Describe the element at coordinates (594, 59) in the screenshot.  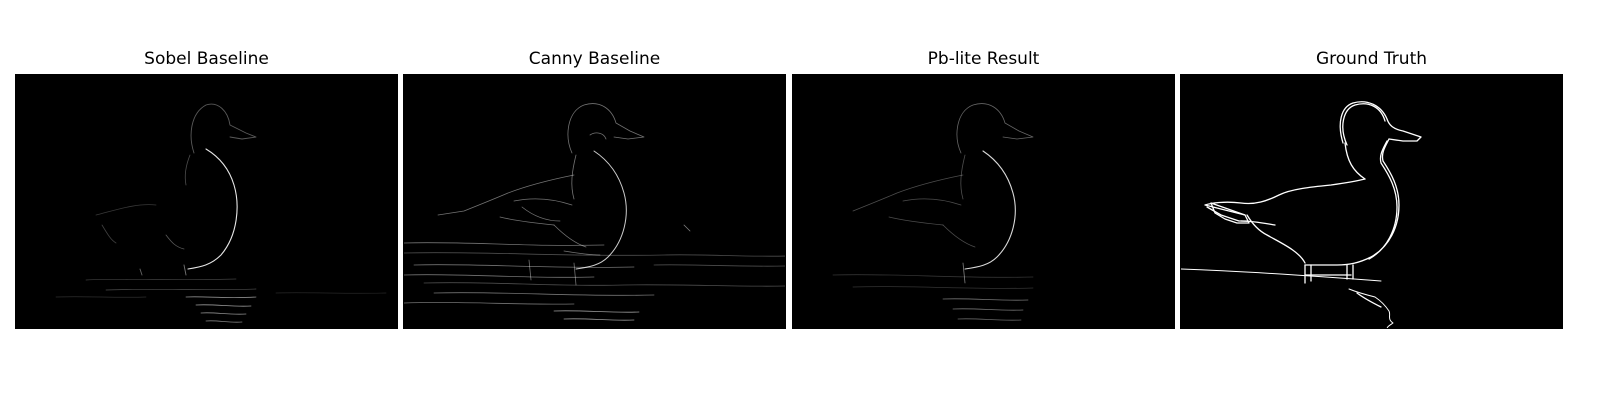
I see `panel-title: Canny Baseline` at that location.